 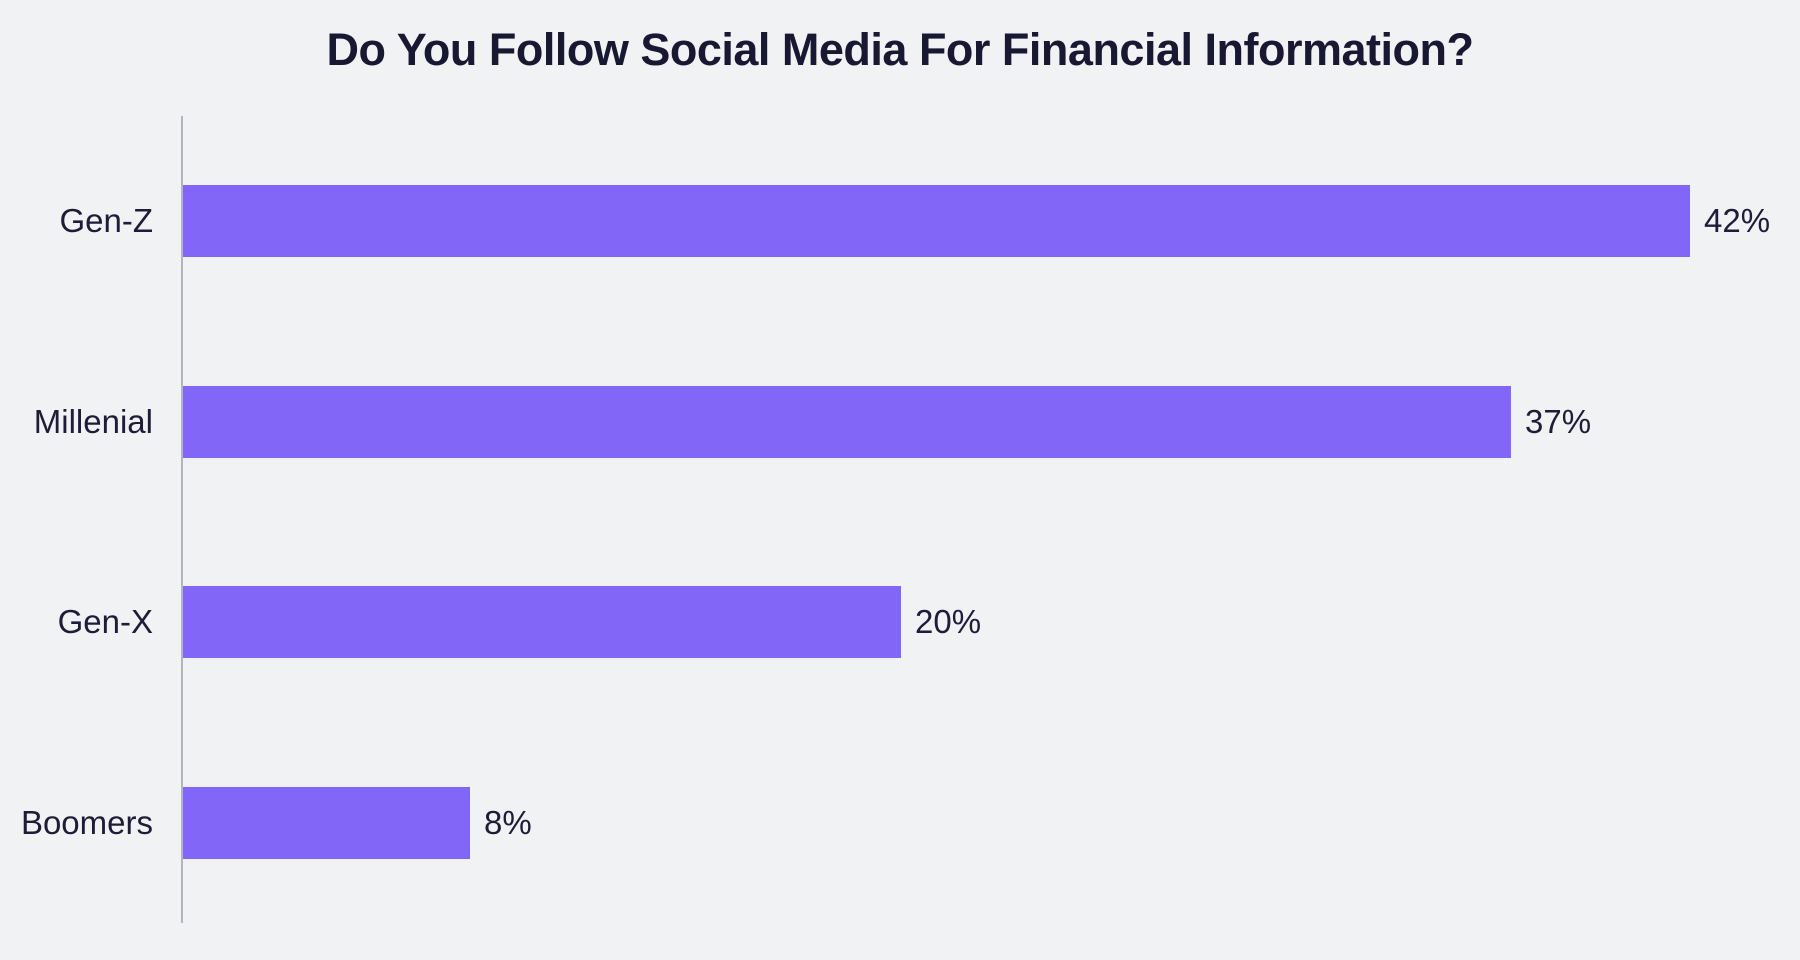 What do you see at coordinates (106, 220) in the screenshot?
I see `category-label-gen-z: Gen-Z` at bounding box center [106, 220].